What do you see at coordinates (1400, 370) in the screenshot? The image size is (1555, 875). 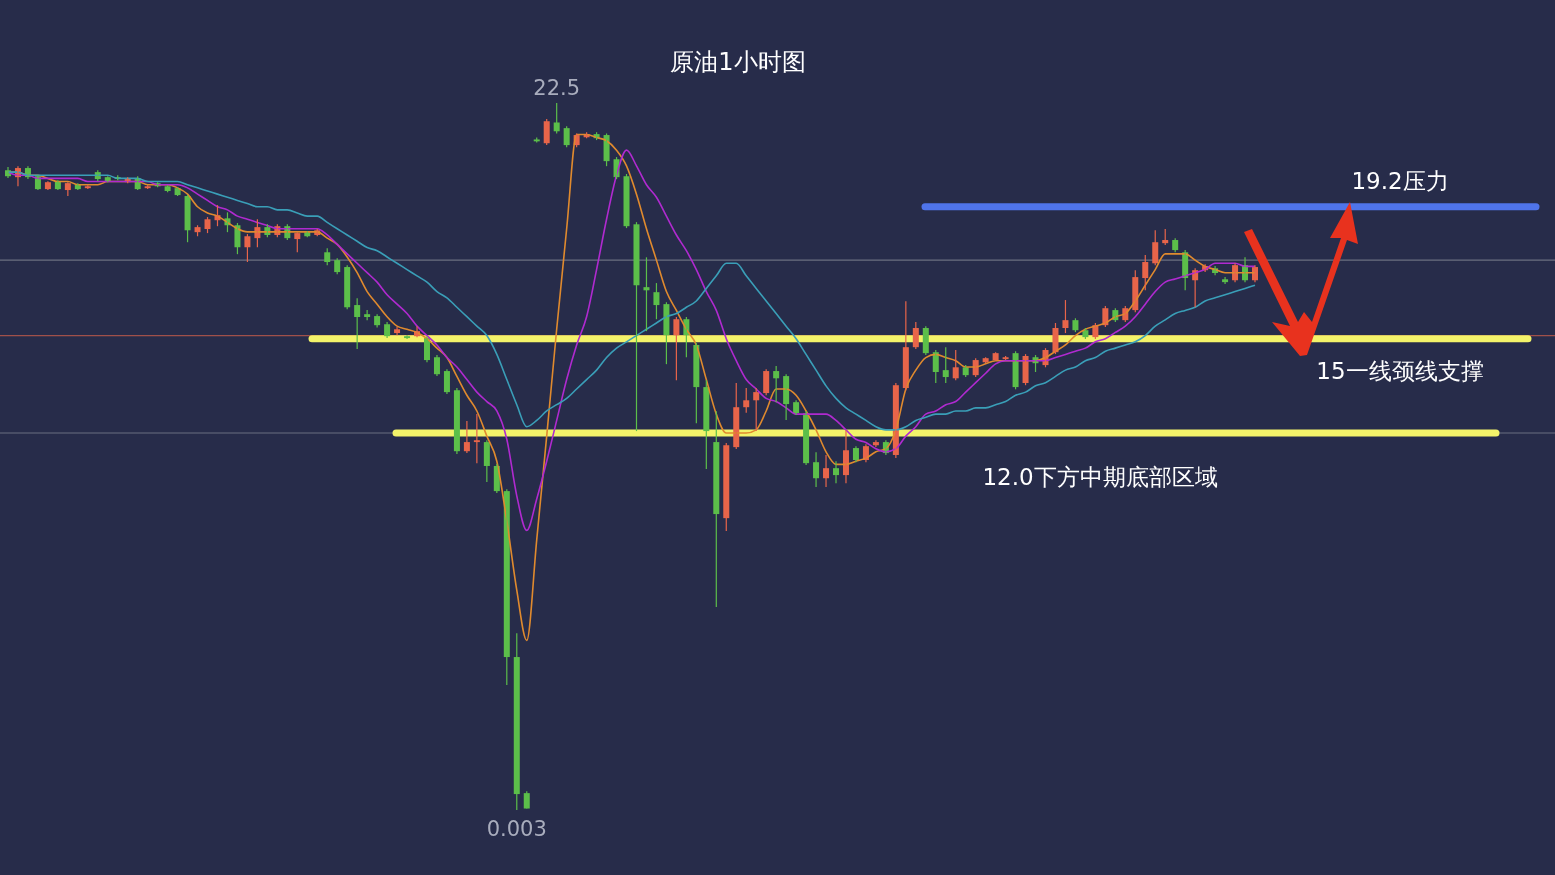 I see `ref-line-label: 15一线颈线支撑` at bounding box center [1400, 370].